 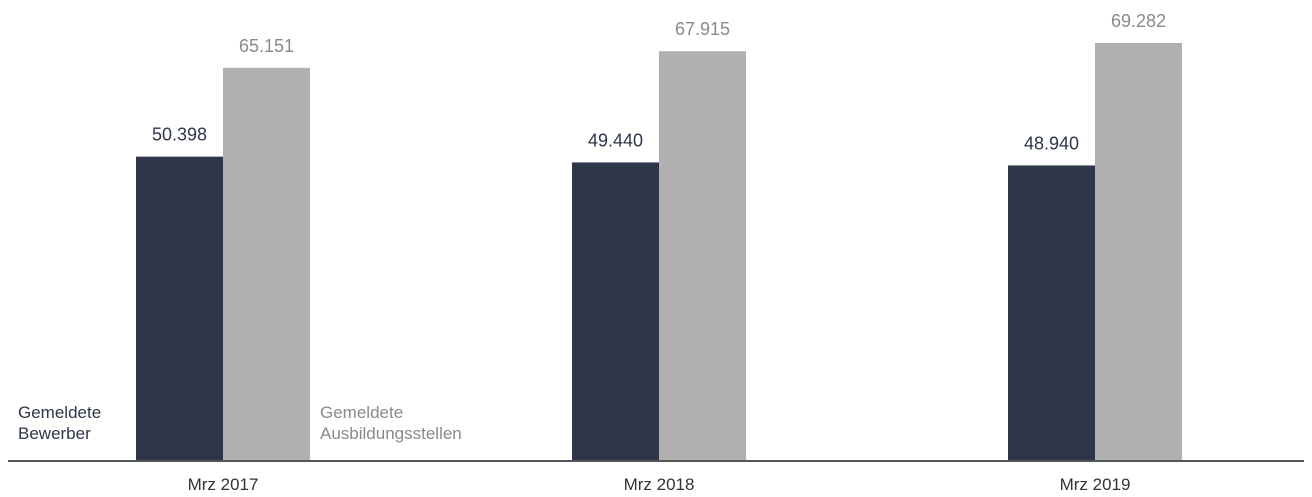 I want to click on value-label-gemeldete-ausbildungsstellen-mrz-2017: 65.151, so click(x=266, y=46).